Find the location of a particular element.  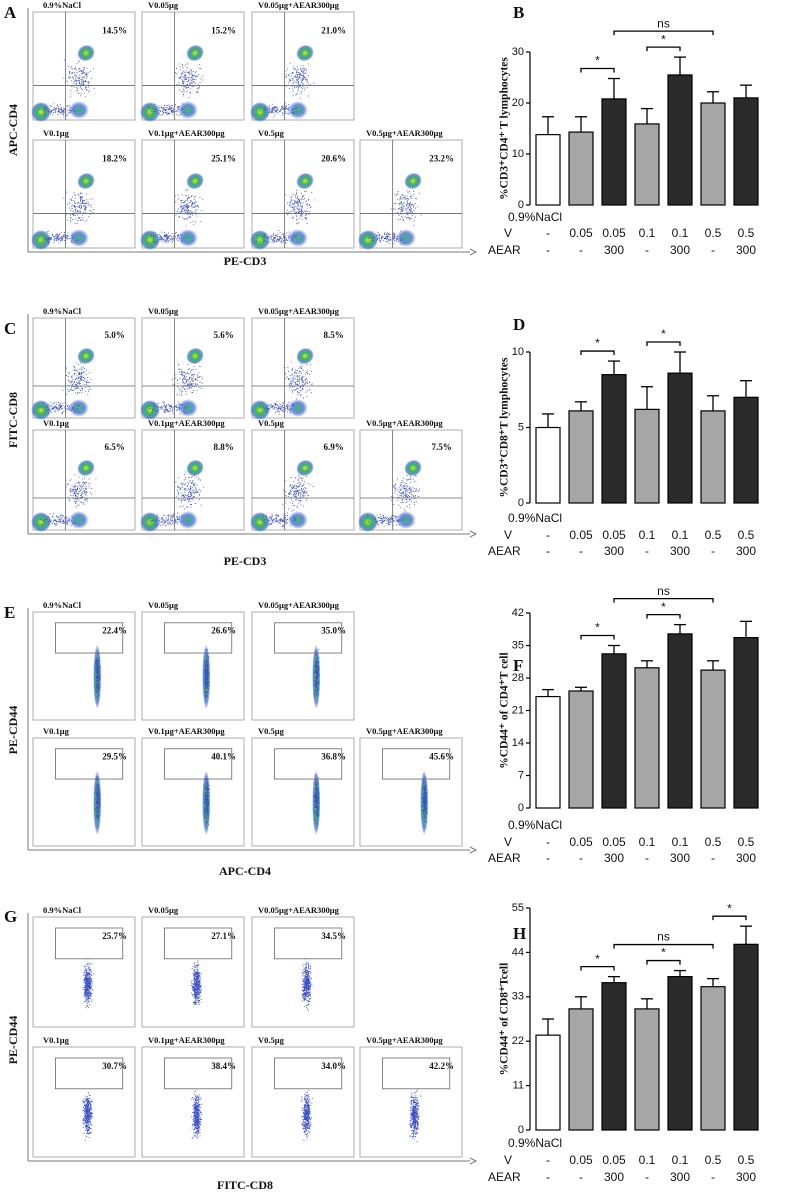

y-tick-label: 0 is located at coordinates (521, 205).